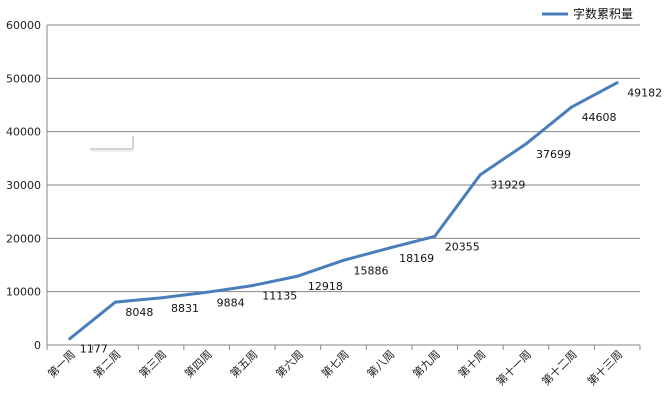  What do you see at coordinates (426, 363) in the screenshot?
I see `x-tick-label: 第九周` at bounding box center [426, 363].